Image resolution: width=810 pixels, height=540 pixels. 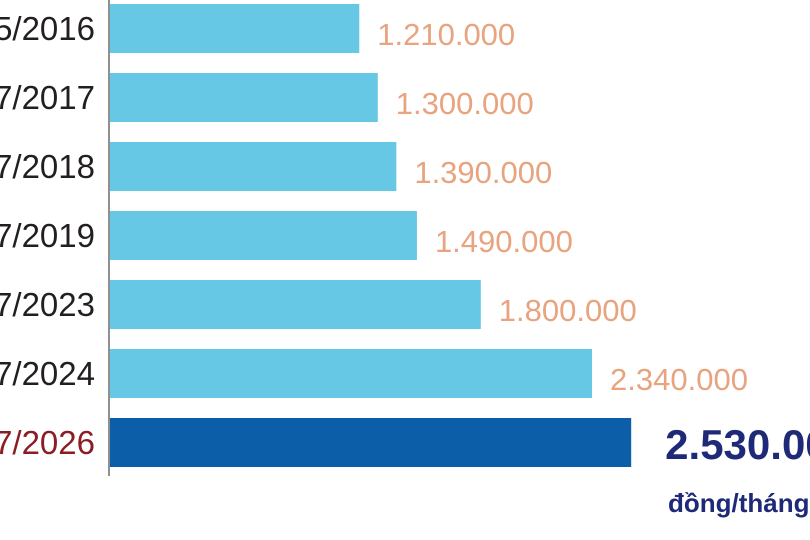 What do you see at coordinates (47, 166) in the screenshot?
I see `category-label: 7/2018` at bounding box center [47, 166].